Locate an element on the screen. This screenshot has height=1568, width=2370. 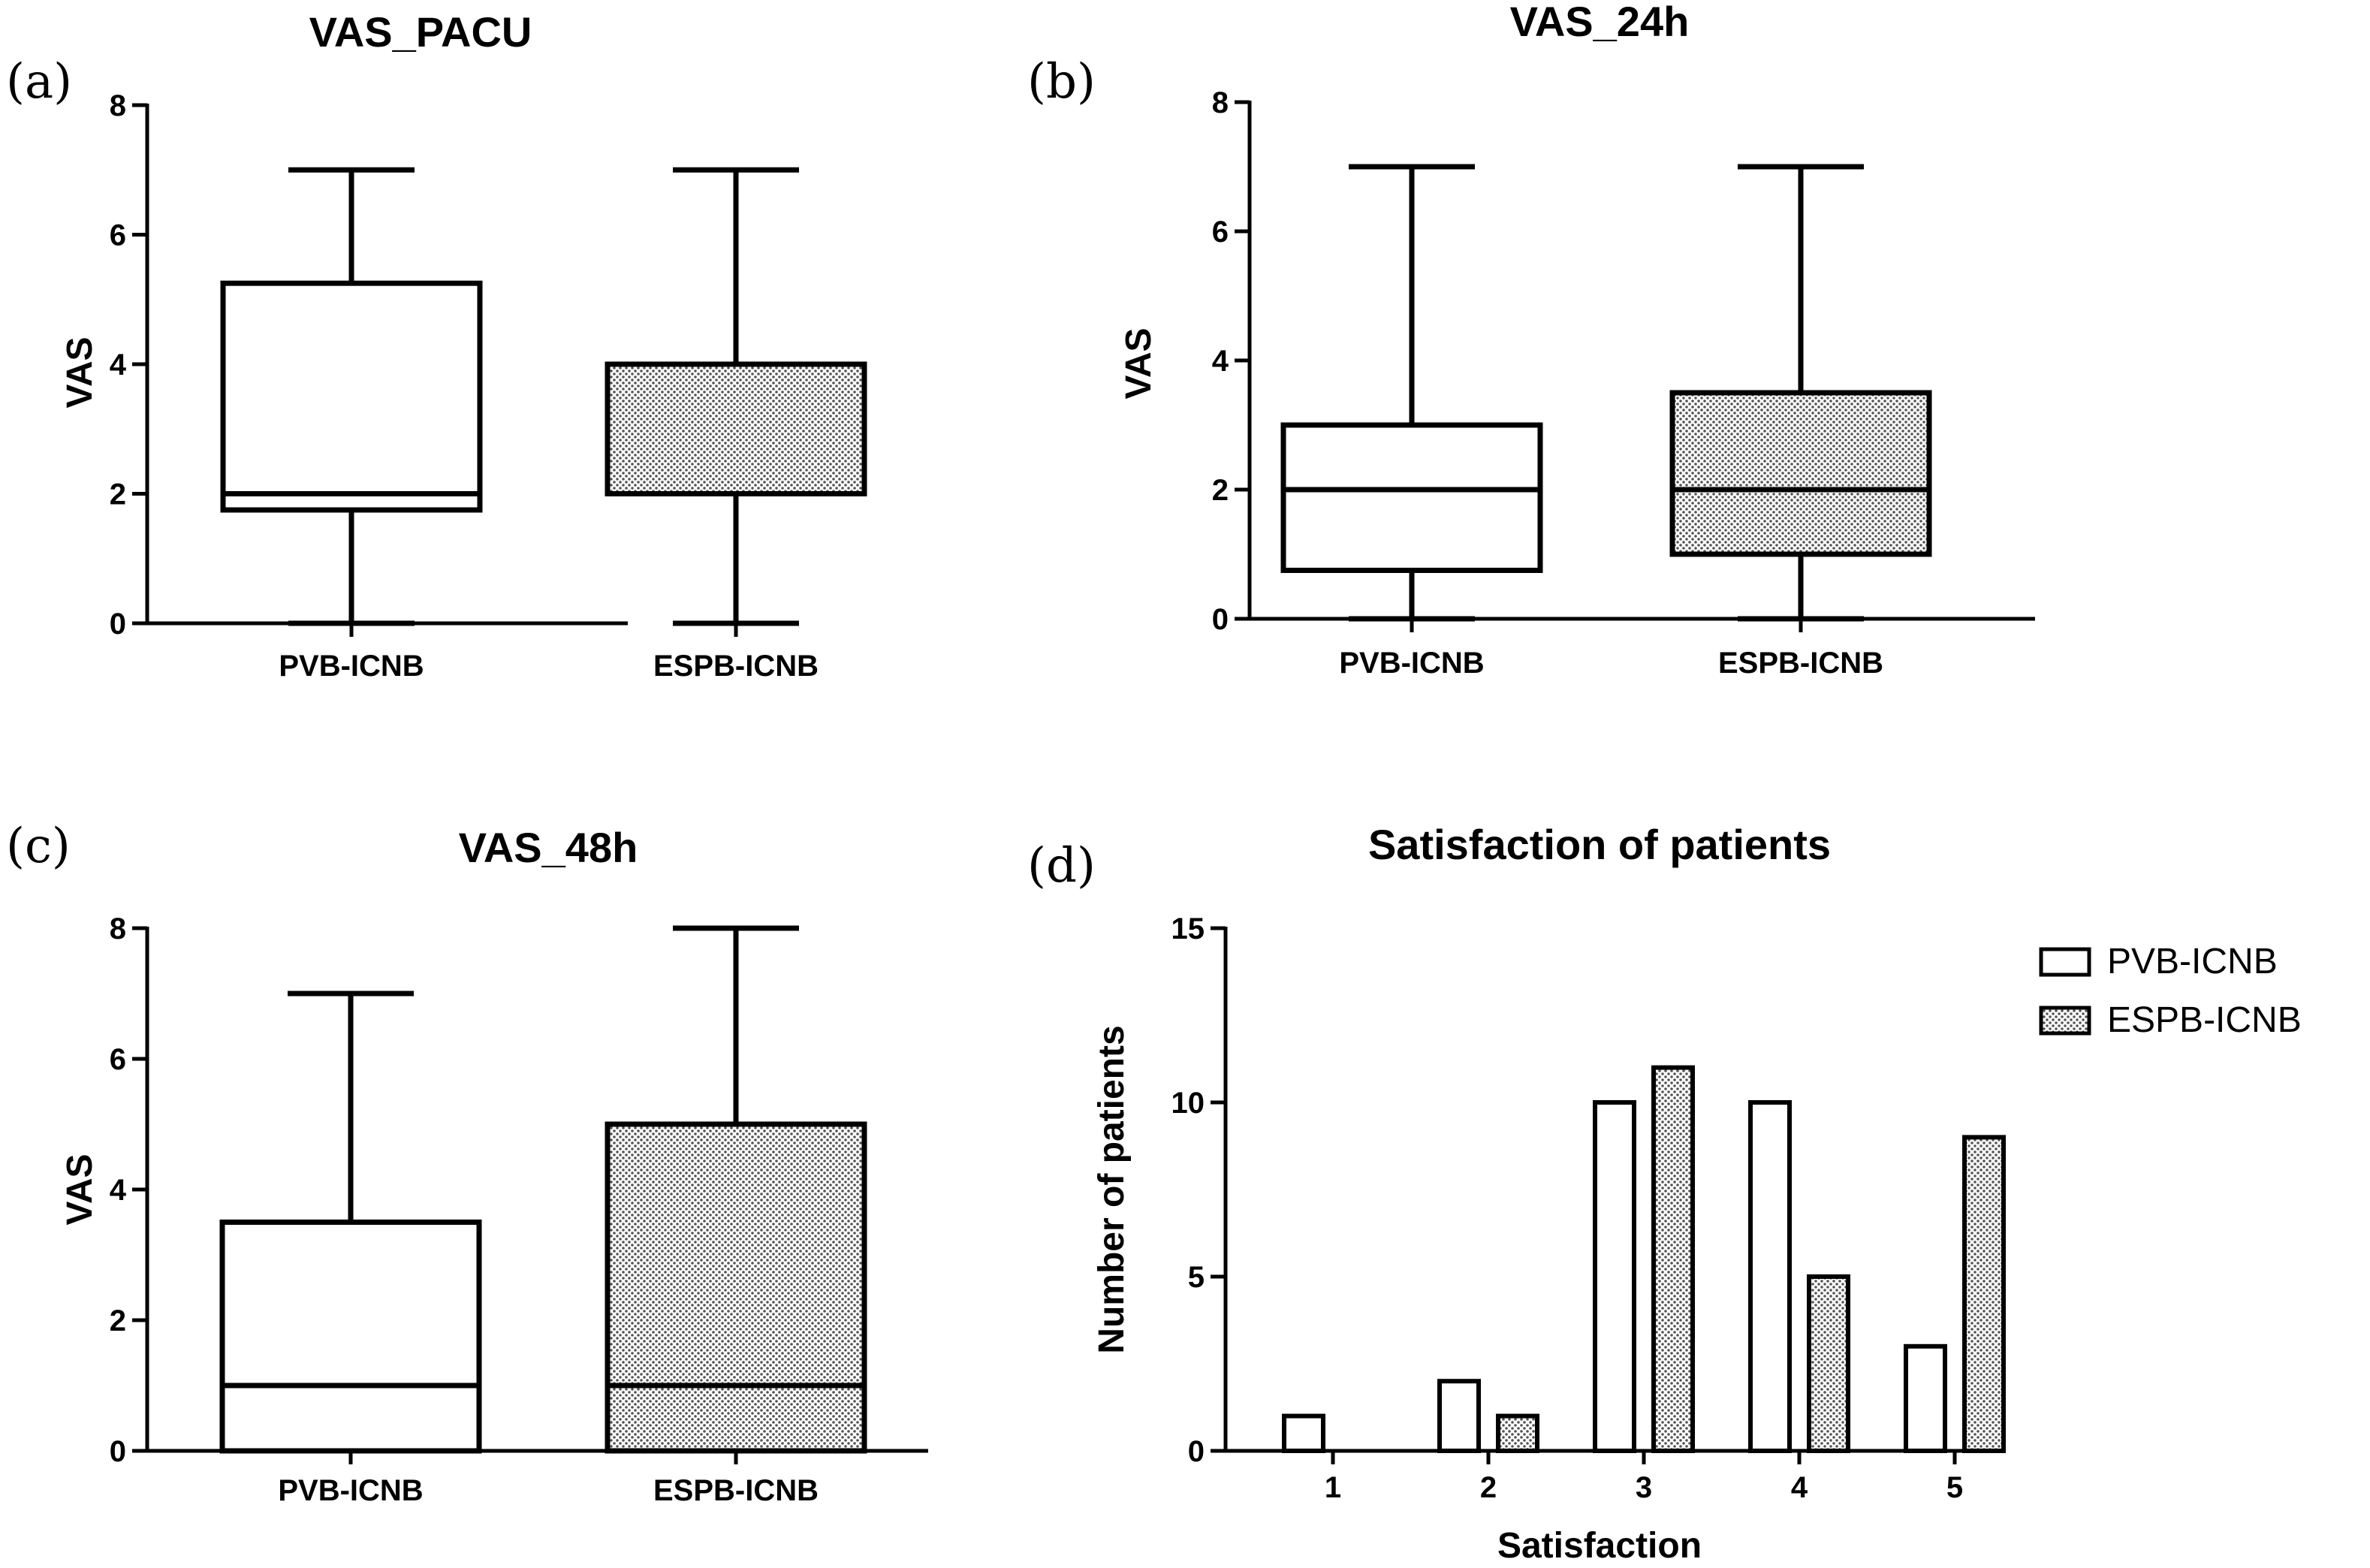
chart-title: VAS_PACU is located at coordinates (420, 32).